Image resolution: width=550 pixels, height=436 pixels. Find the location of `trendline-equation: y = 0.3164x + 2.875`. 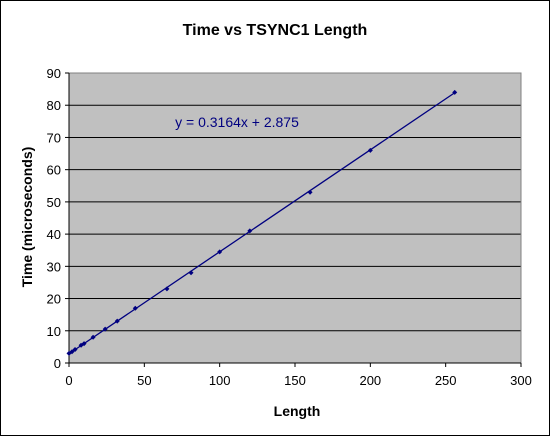

trendline-equation: y = 0.3164x + 2.875 is located at coordinates (237, 122).